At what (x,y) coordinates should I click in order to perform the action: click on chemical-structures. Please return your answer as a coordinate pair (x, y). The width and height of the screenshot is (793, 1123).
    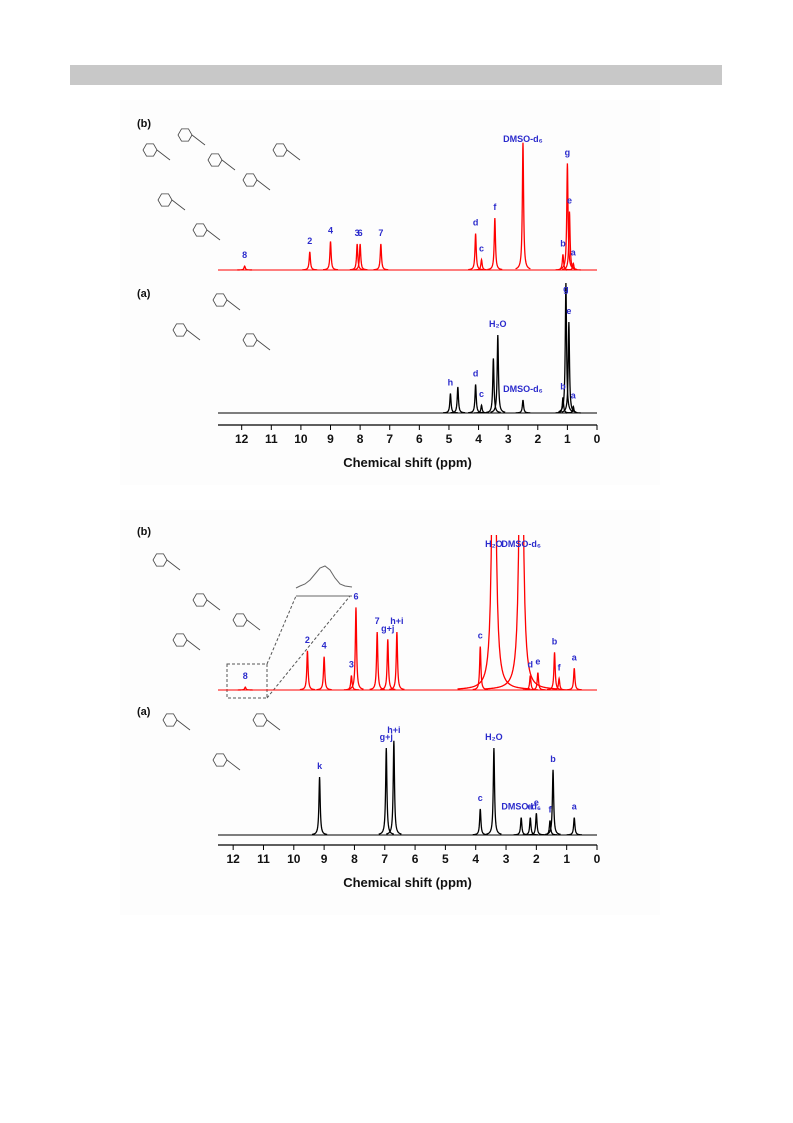
    Looking at the image, I should click on (221, 449).